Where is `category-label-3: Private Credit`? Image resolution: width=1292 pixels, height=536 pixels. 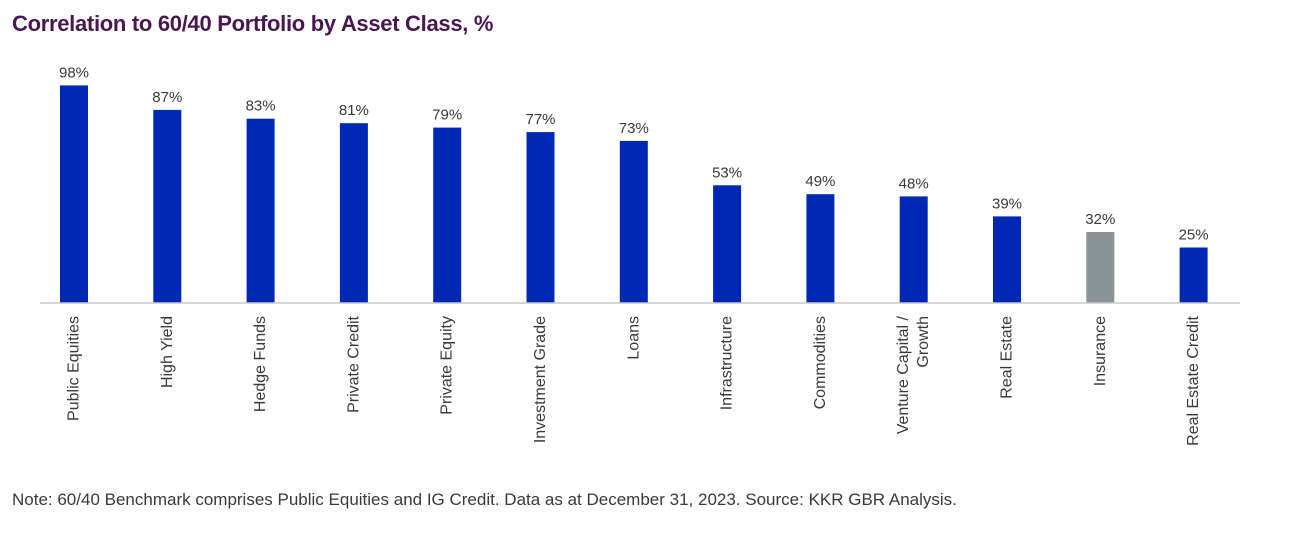 category-label-3: Private Credit is located at coordinates (353, 363).